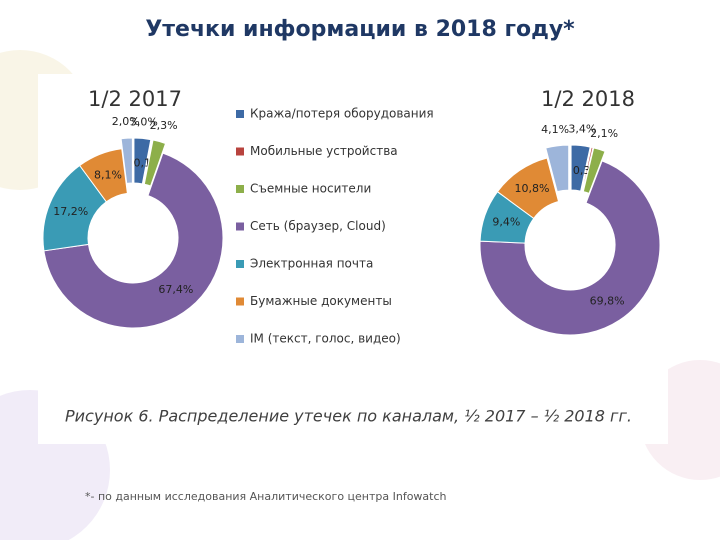  What do you see at coordinates (588, 99) in the screenshot?
I see `chart-title: 1/2 2018` at bounding box center [588, 99].